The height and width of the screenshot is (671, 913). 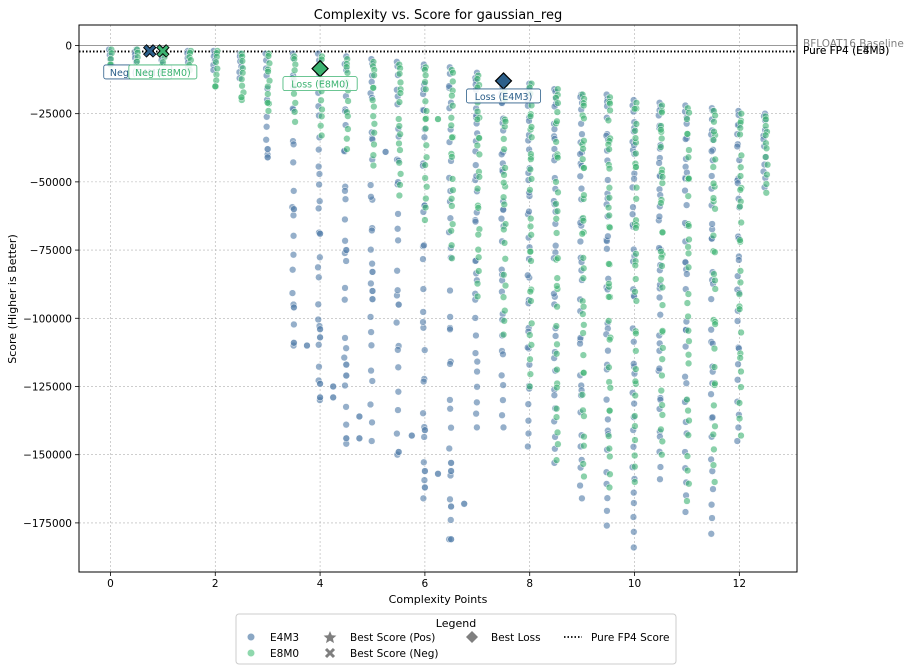 What do you see at coordinates (394, 654) in the screenshot?
I see `legend-best-neg-label: Best Score (Neg)` at bounding box center [394, 654].